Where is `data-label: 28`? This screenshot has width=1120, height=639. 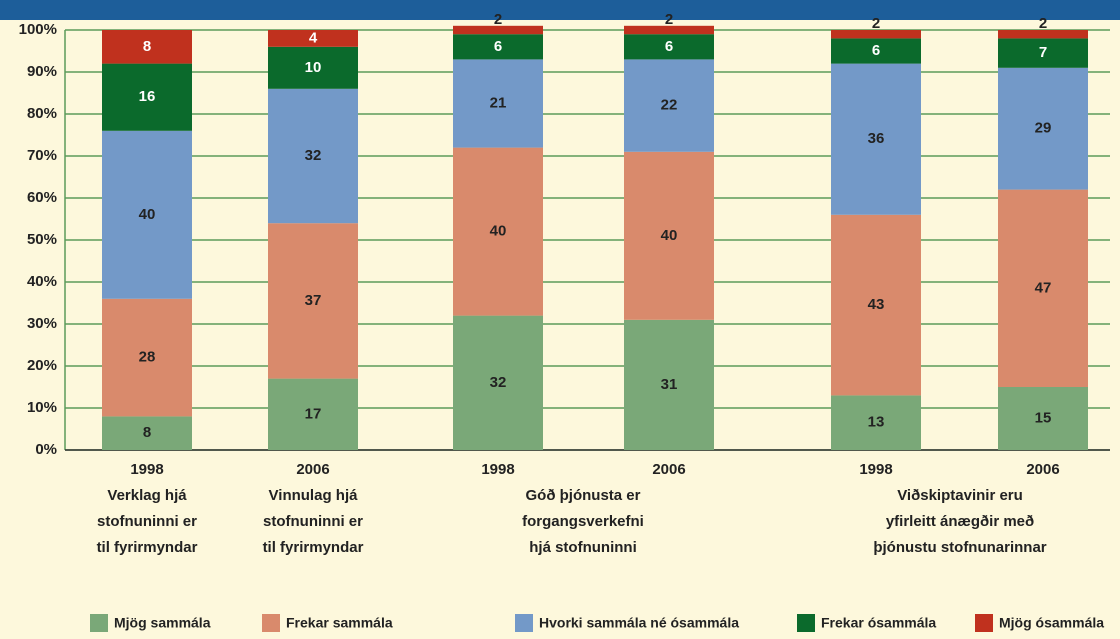
data-label: 28 is located at coordinates (147, 357).